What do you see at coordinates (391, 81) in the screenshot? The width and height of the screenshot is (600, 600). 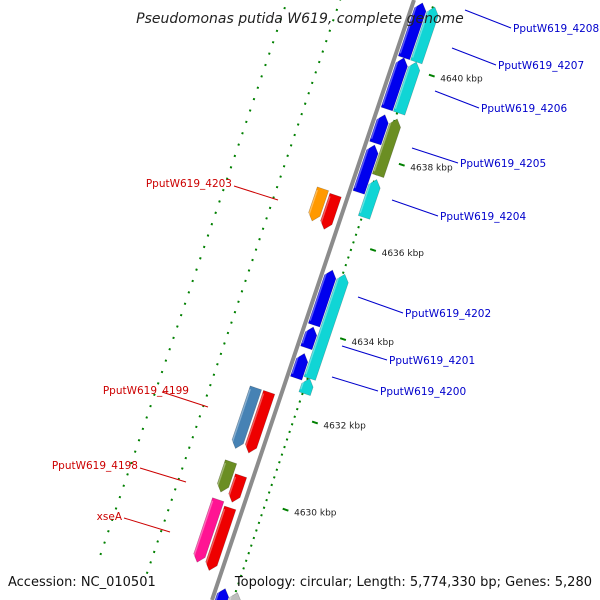 I see `gene-blue-4207-shine` at bounding box center [391, 81].